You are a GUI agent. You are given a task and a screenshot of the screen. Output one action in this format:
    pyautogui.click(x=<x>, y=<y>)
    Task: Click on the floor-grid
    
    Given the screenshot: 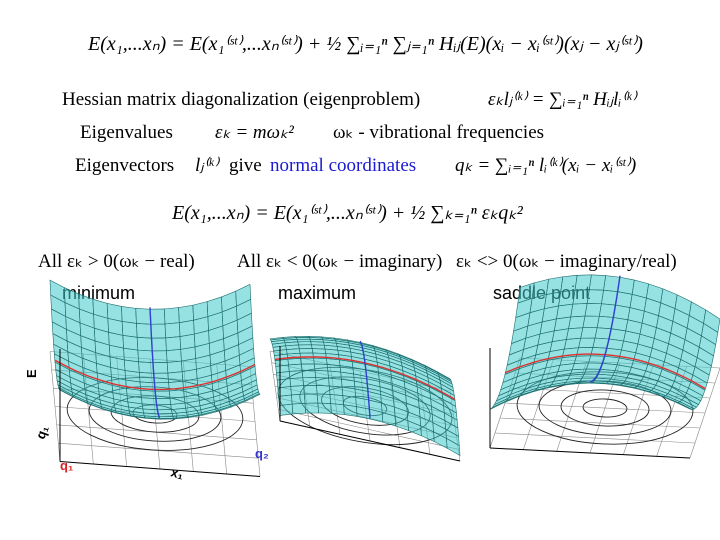 What is the action you would take?
    pyautogui.click(x=704, y=413)
    